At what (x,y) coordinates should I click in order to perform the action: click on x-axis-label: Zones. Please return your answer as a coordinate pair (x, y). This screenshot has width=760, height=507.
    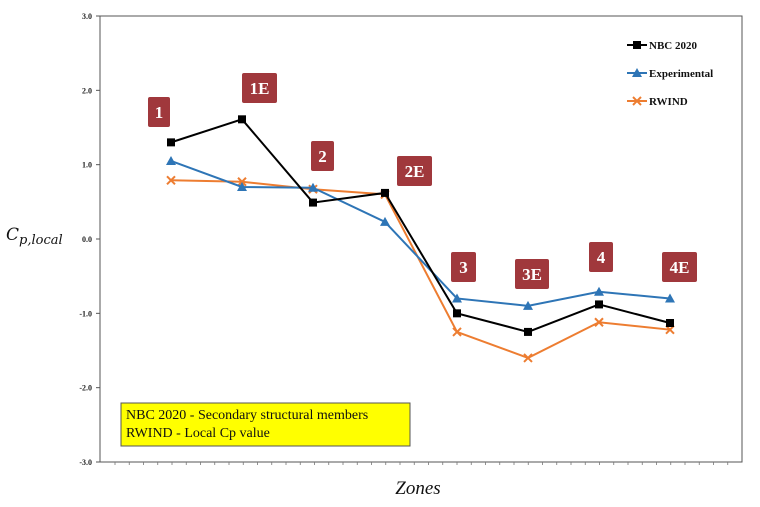
    Looking at the image, I should click on (417, 488).